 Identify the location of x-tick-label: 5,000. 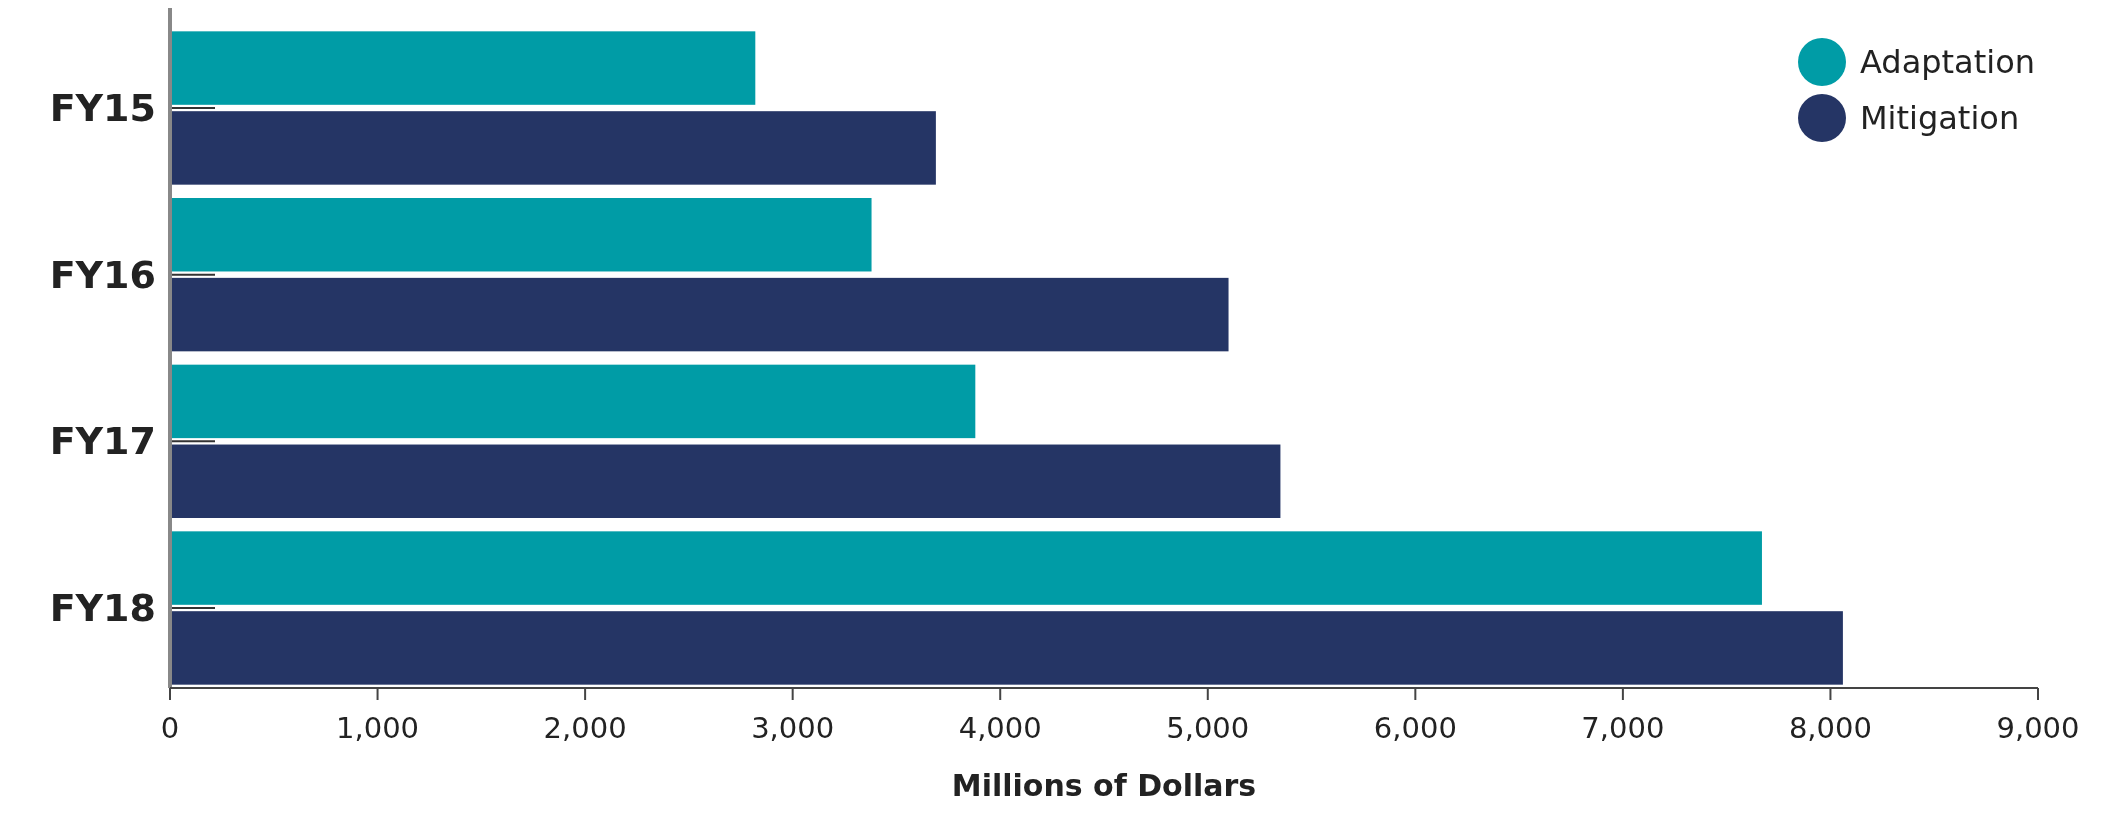
(1208, 728).